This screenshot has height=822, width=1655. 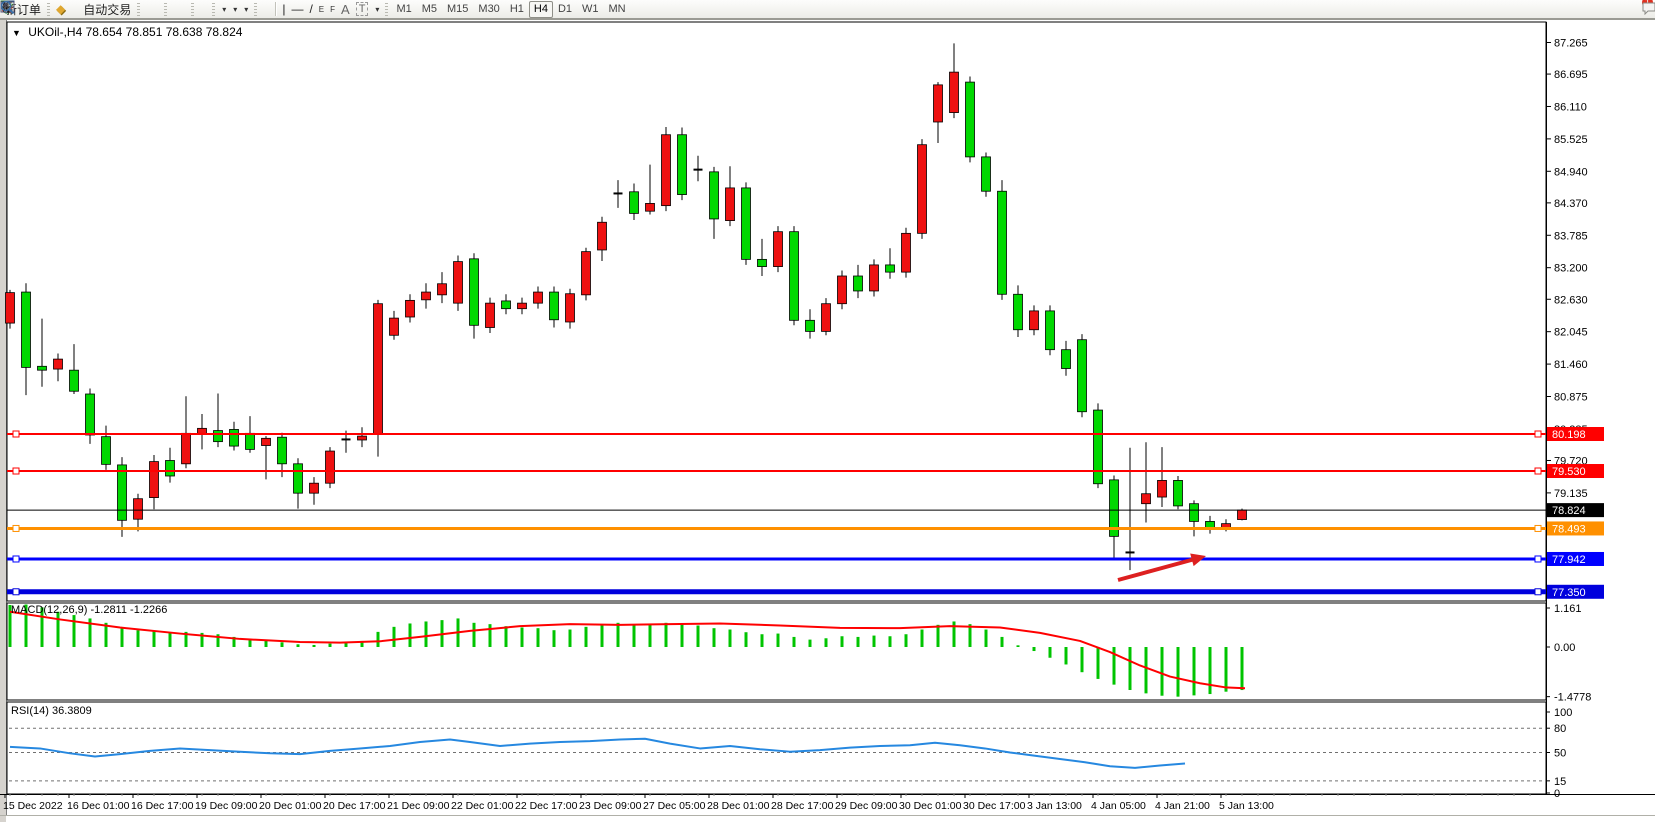 What do you see at coordinates (333, 9) in the screenshot?
I see `channel-sub-label: F` at bounding box center [333, 9].